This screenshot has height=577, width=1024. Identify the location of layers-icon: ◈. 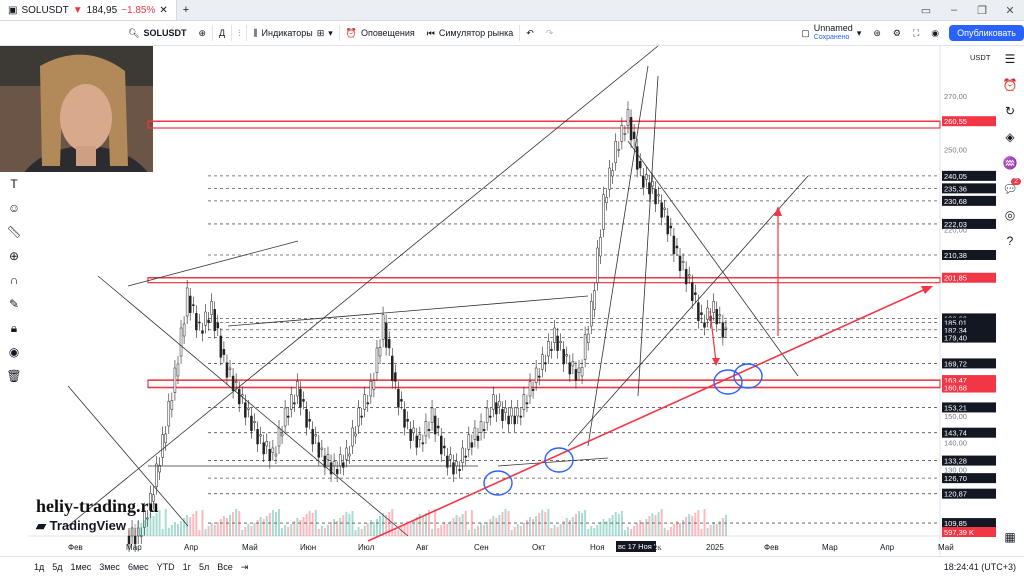
(1010, 137).